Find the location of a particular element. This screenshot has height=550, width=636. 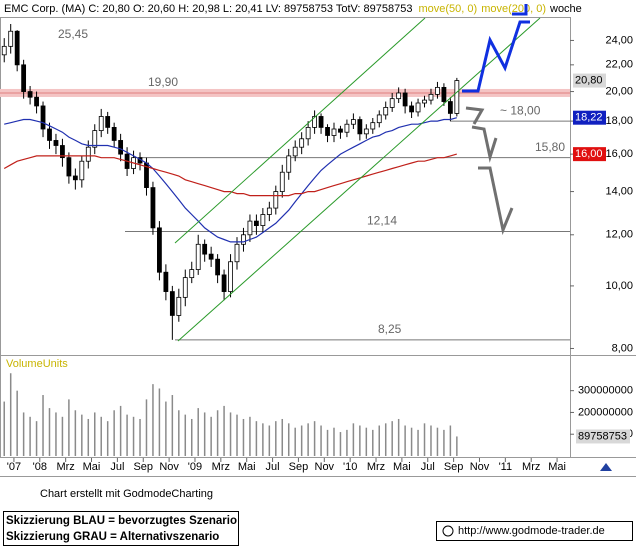

y-tick-label: 18,00 is located at coordinates (619, 121).